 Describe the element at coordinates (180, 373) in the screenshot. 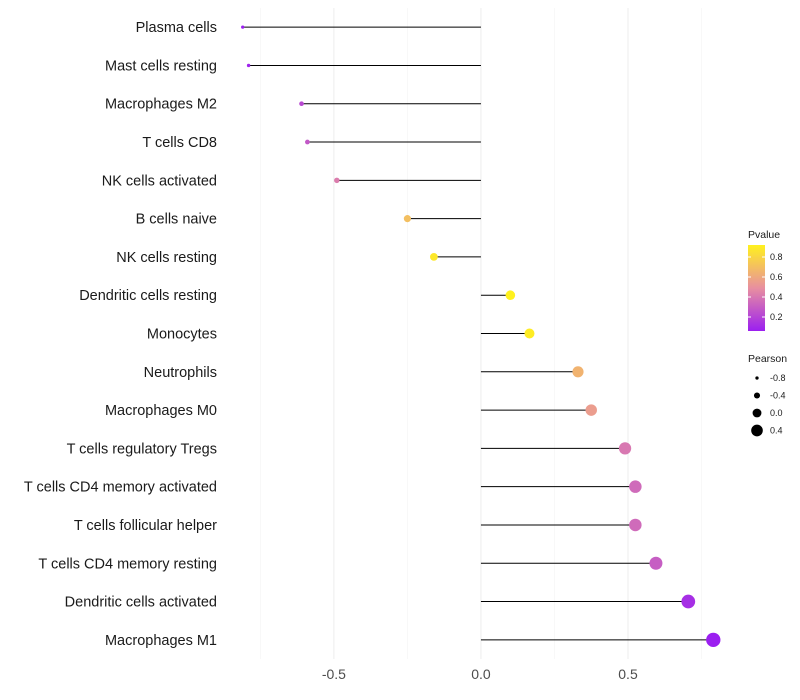

I see `category-label: Neutrophils` at that location.